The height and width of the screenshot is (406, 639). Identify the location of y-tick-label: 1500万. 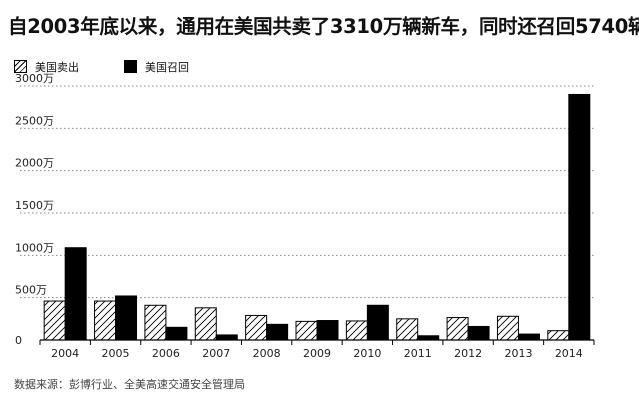
(34, 205).